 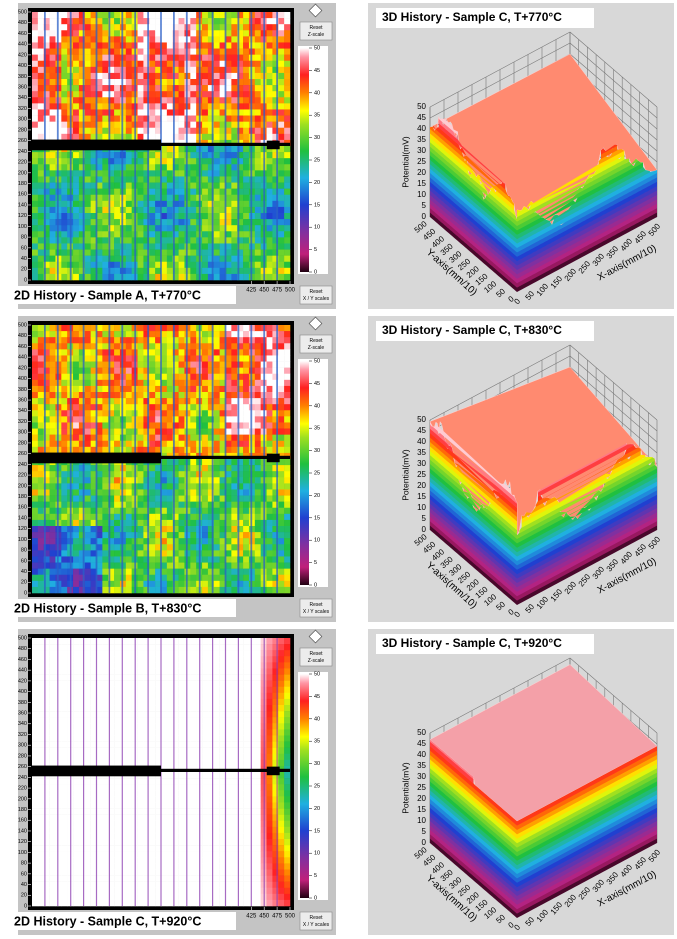 I want to click on y-tick-label: 480, so click(x=22, y=336).